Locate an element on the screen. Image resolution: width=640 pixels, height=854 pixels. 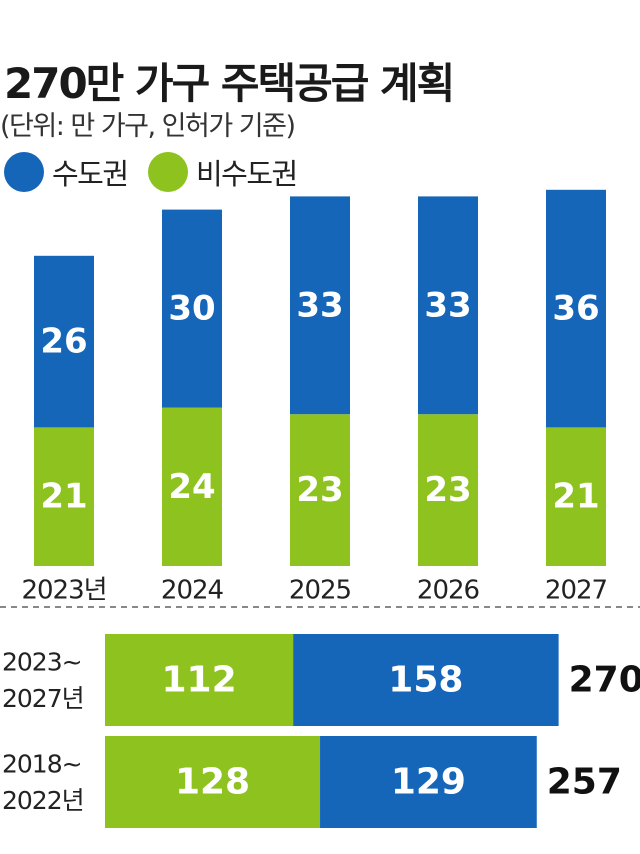
bar-capital-label-0: 26 is located at coordinates (63, 342).